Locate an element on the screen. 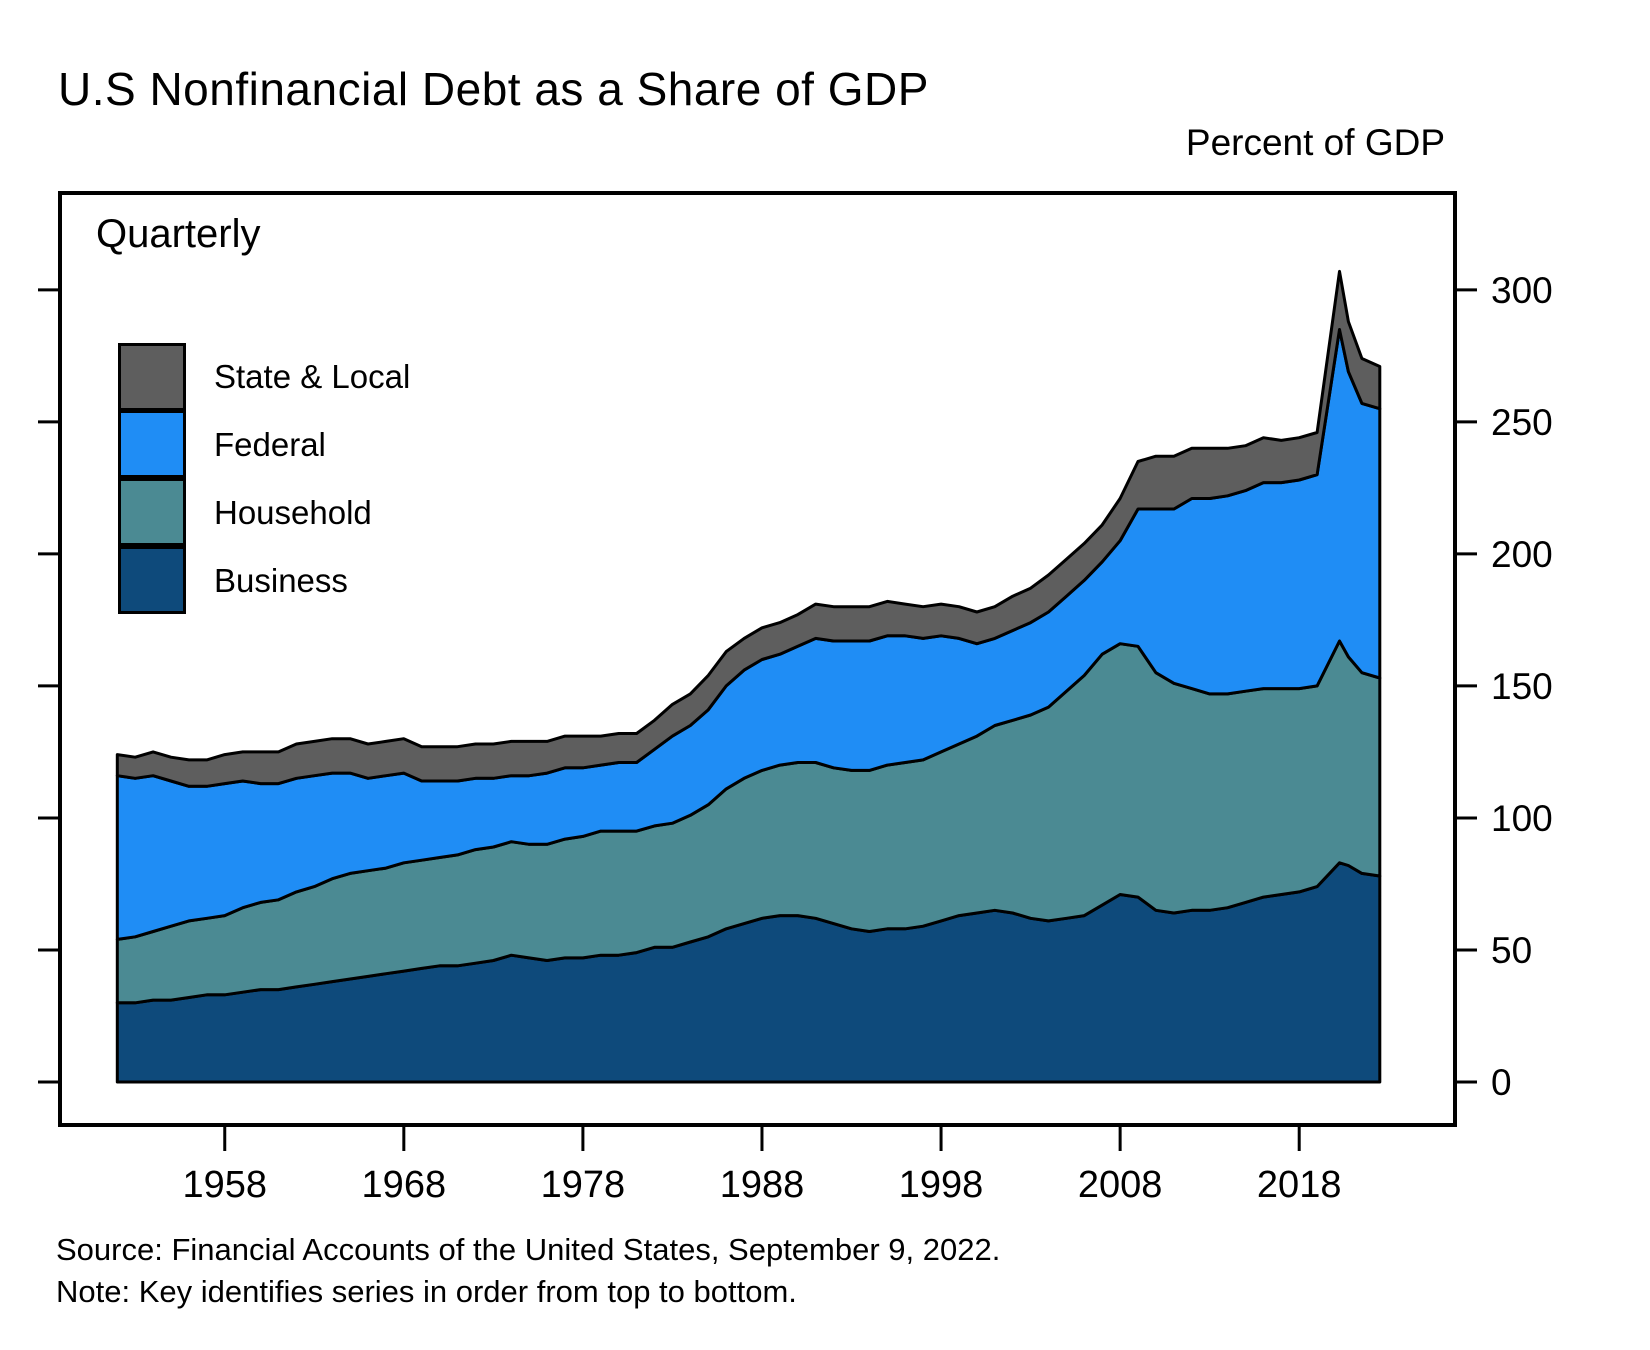  legend-item-state-local: State & Local is located at coordinates (264, 377).